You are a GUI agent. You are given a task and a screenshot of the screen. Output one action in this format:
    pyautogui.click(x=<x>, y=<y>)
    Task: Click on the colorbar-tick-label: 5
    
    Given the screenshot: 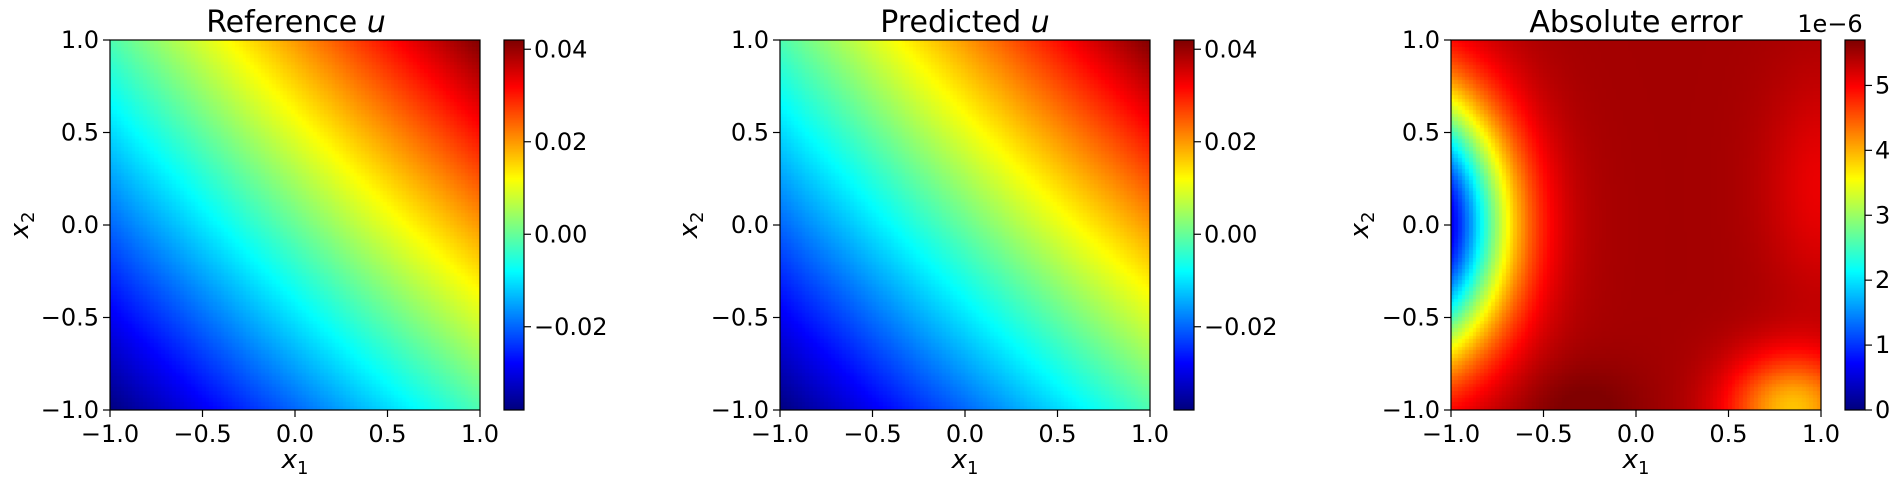 What is the action you would take?
    pyautogui.click(x=1882, y=85)
    